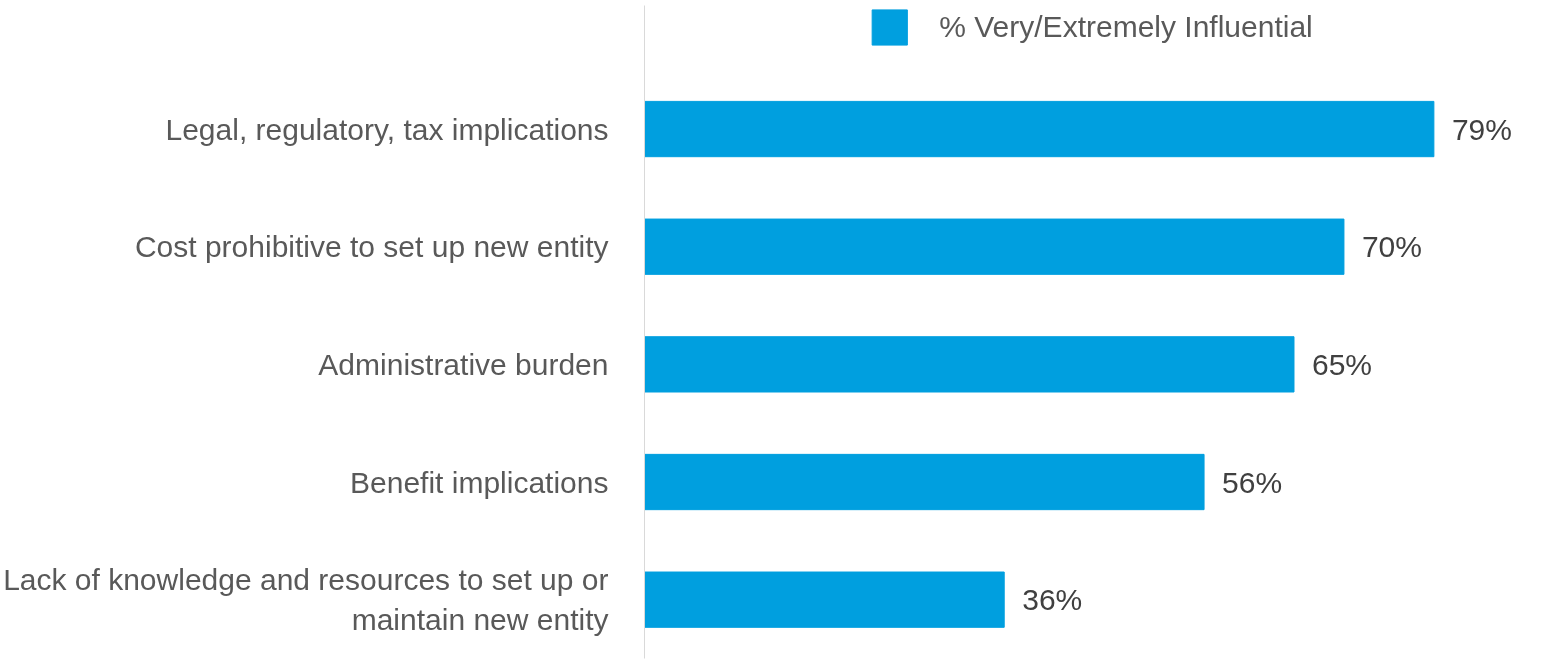 The image size is (1546, 663). Describe the element at coordinates (371, 247) in the screenshot. I see `y-tick-label: Cost prohibitive to set up new entity` at that location.